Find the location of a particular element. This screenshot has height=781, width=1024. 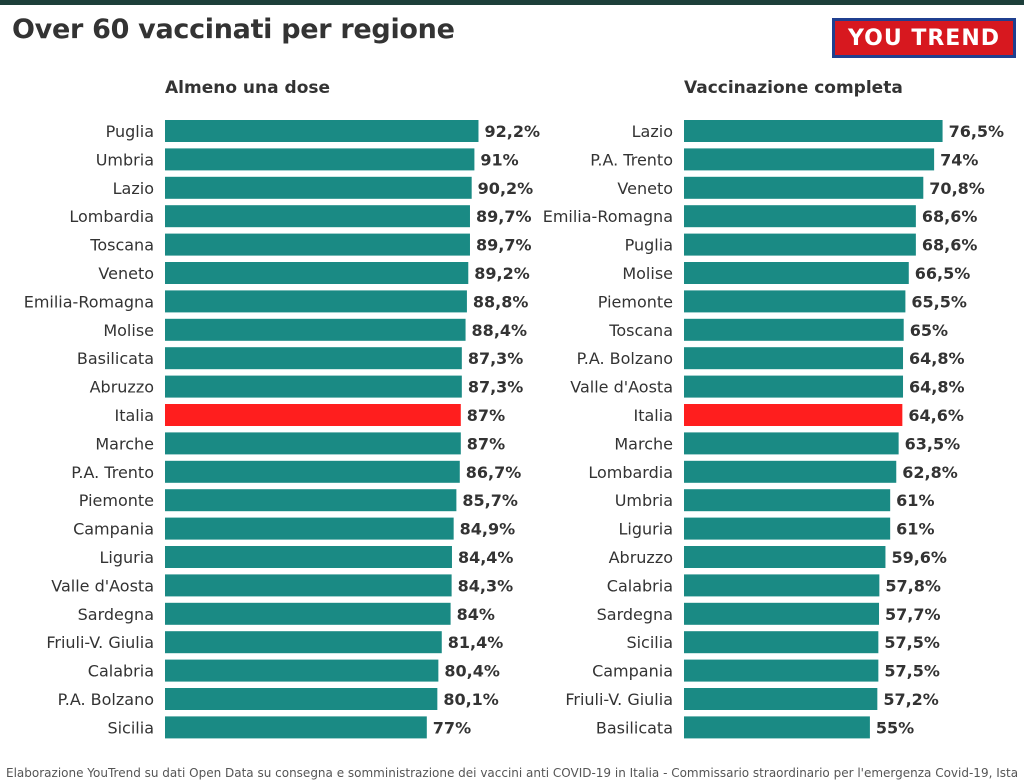

youtrend-logo: YOU TREND is located at coordinates (924, 38).